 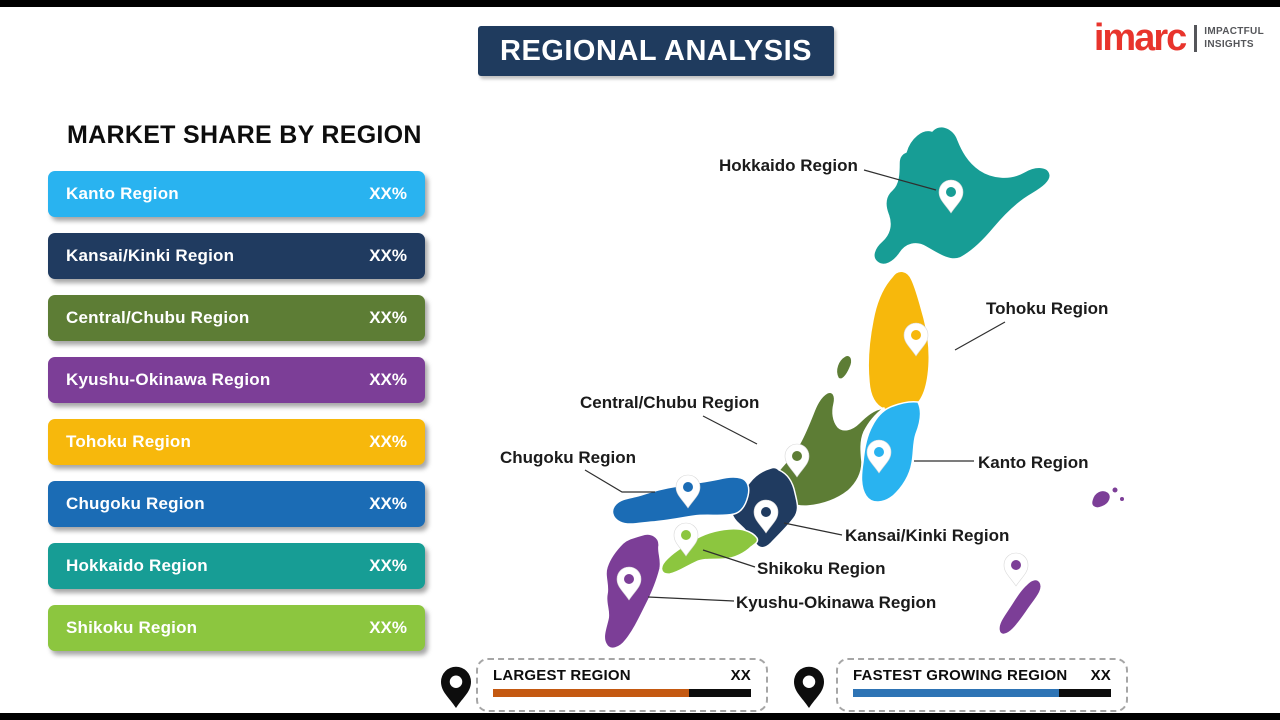 I want to click on map-pin-okinawa, so click(x=1016, y=569).